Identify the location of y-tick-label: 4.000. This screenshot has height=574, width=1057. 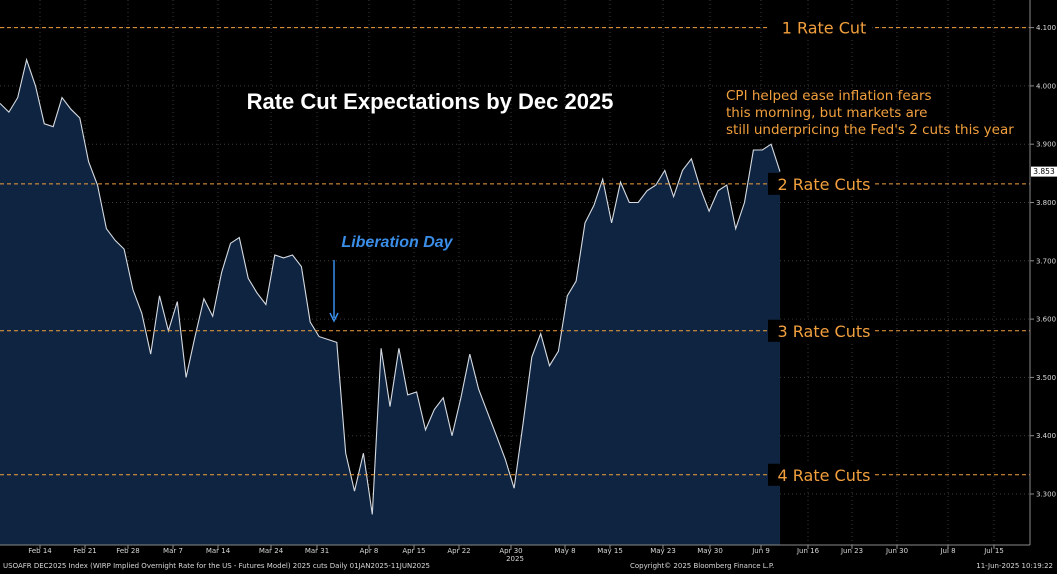
(1046, 86).